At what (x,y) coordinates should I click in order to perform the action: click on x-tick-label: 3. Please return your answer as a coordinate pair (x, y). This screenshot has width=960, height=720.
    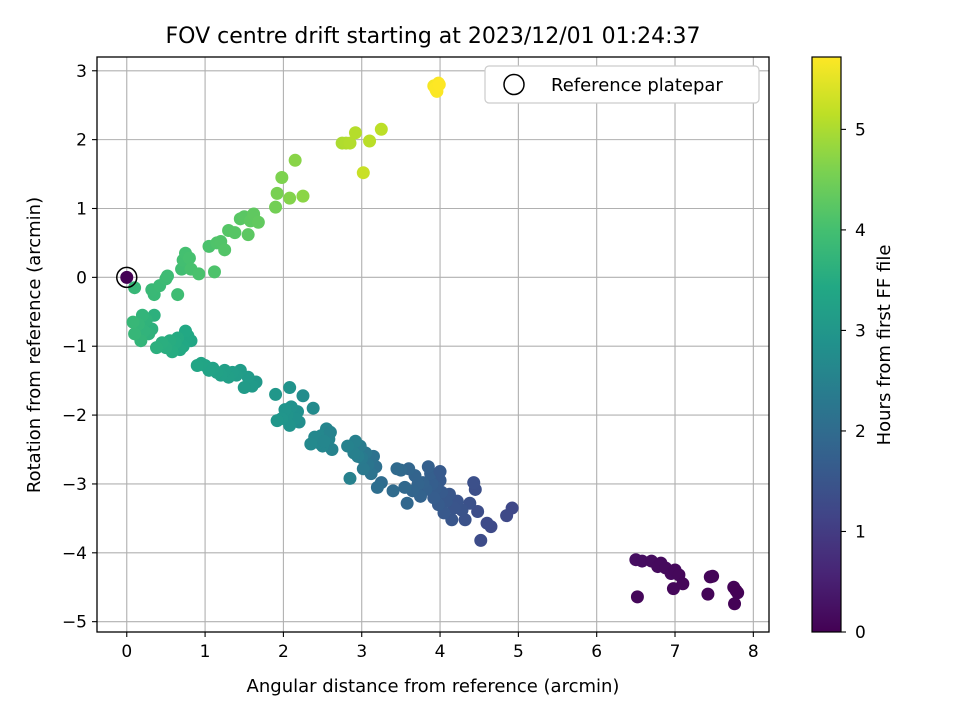
    Looking at the image, I should click on (361, 652).